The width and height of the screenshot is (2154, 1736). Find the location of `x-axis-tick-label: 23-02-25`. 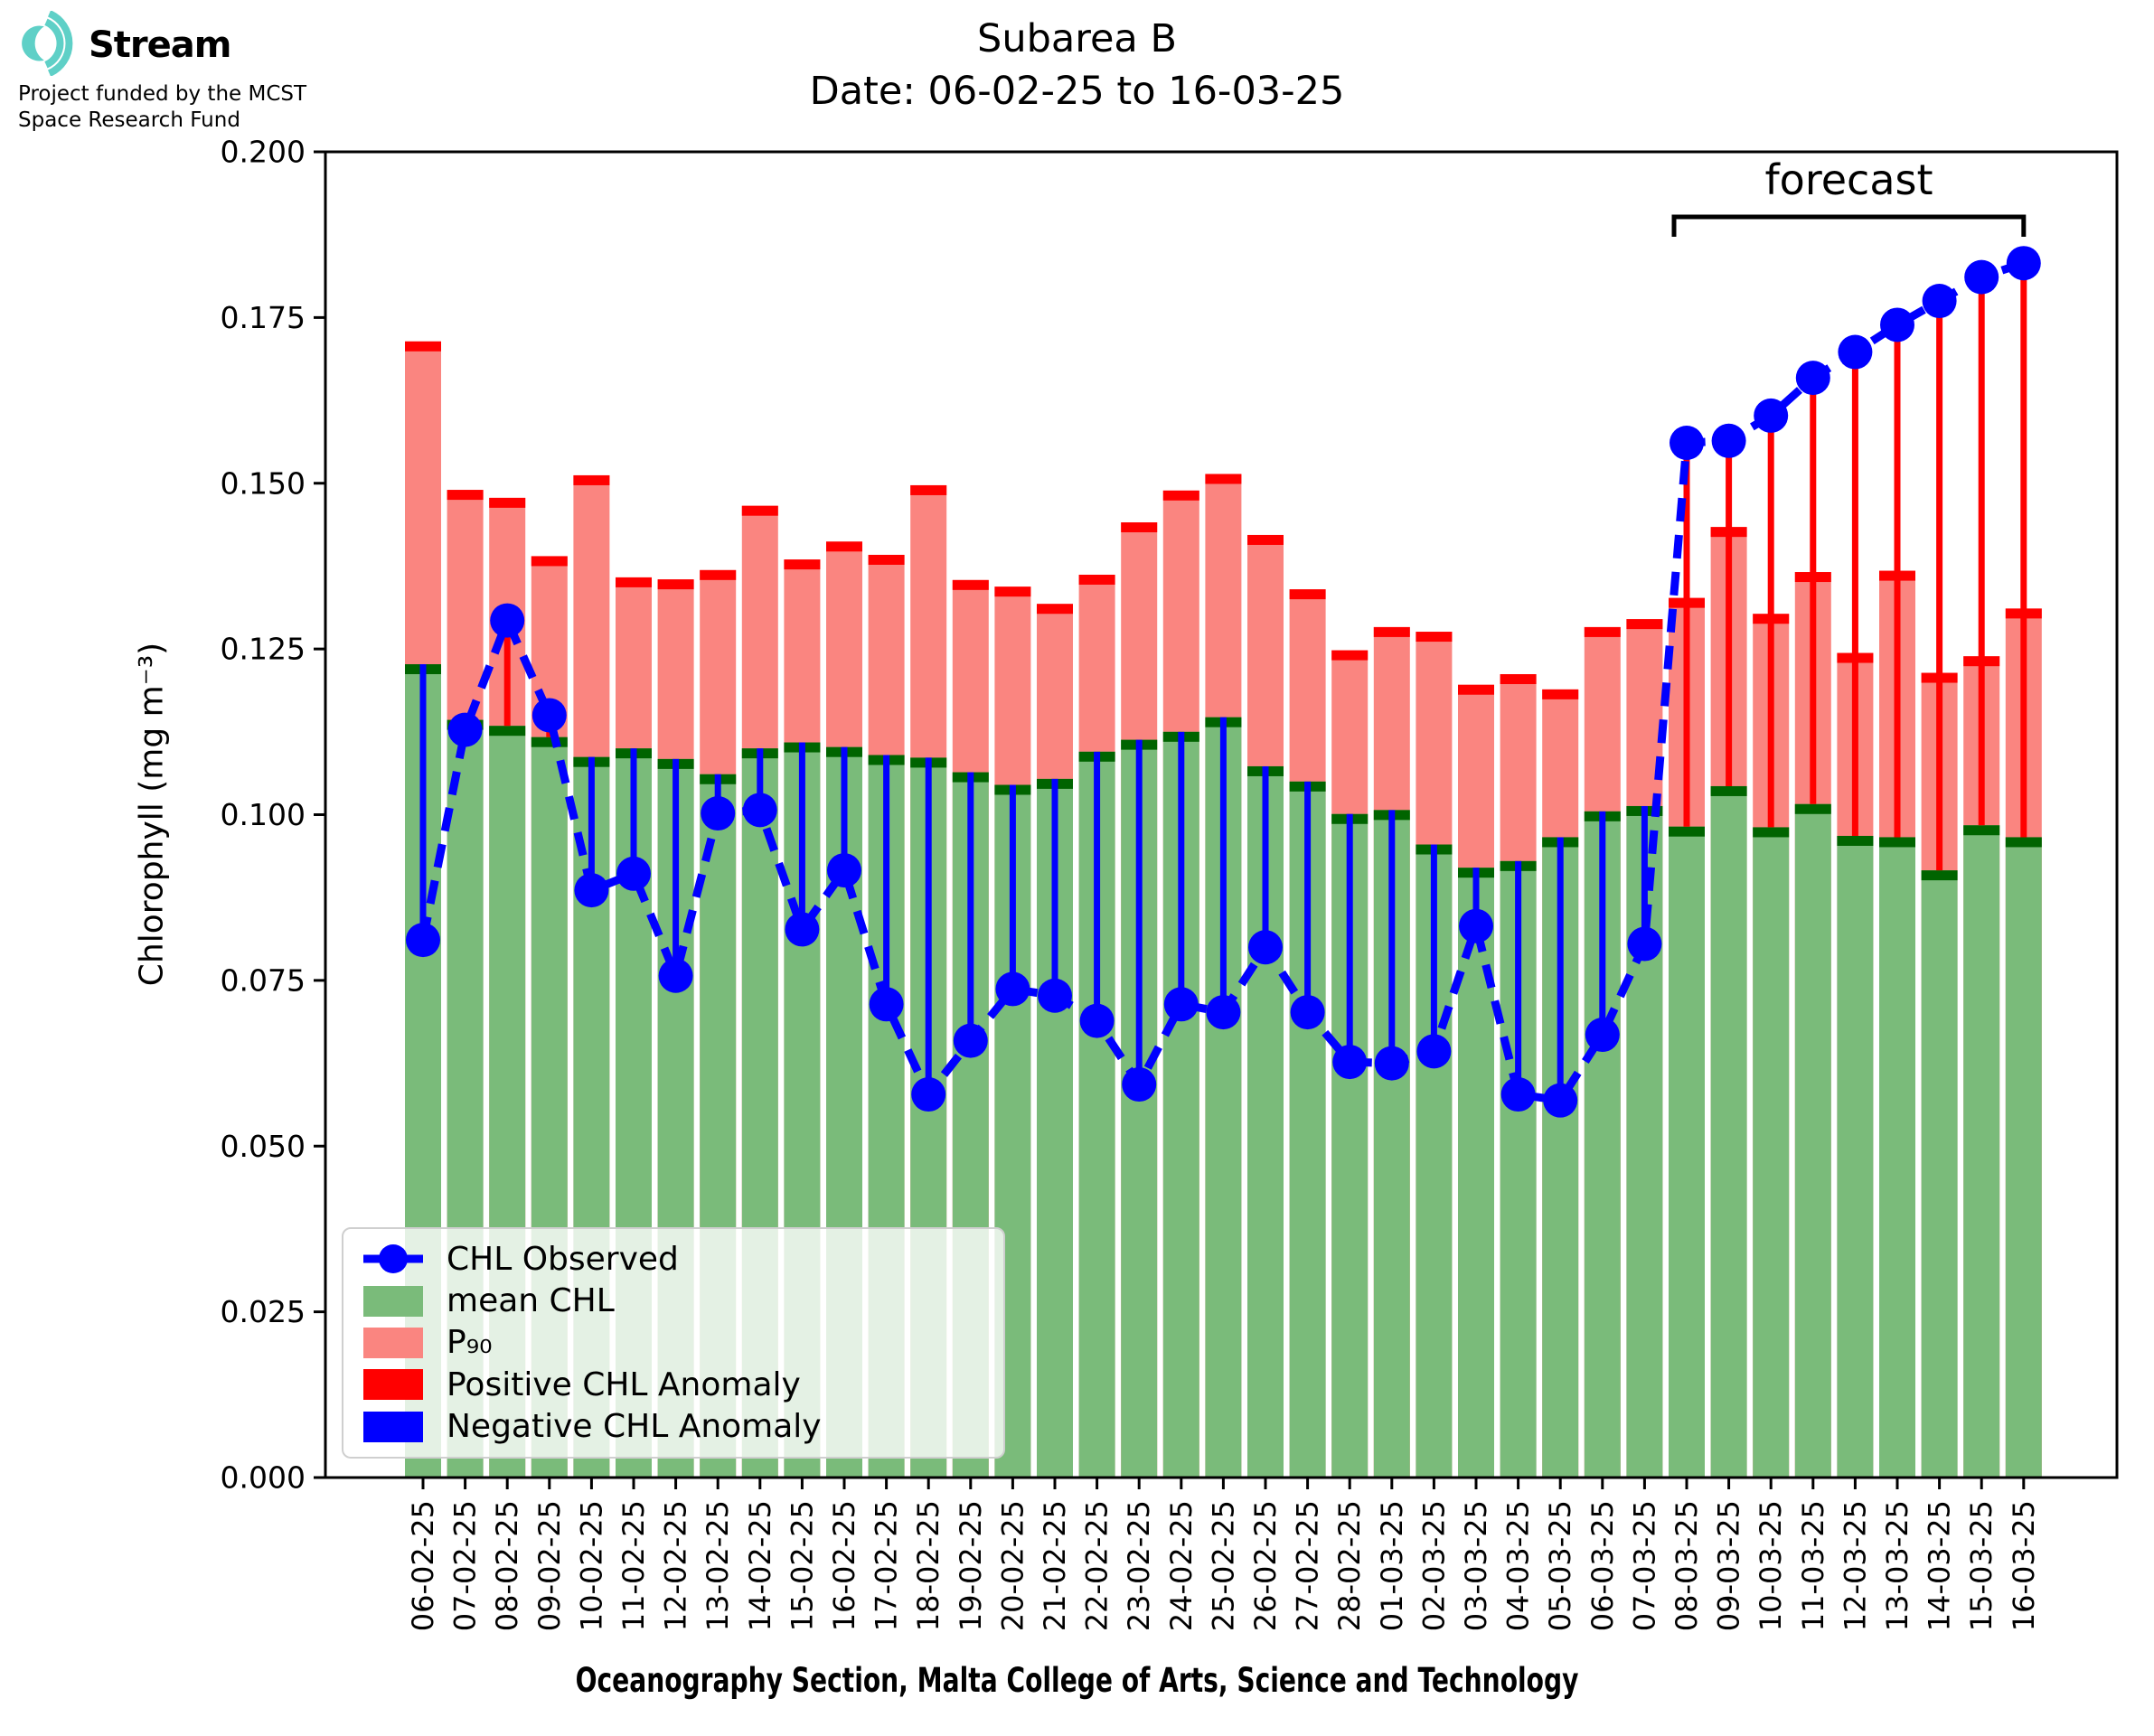

x-axis-tick-label: 23-02-25 is located at coordinates (1139, 1566).